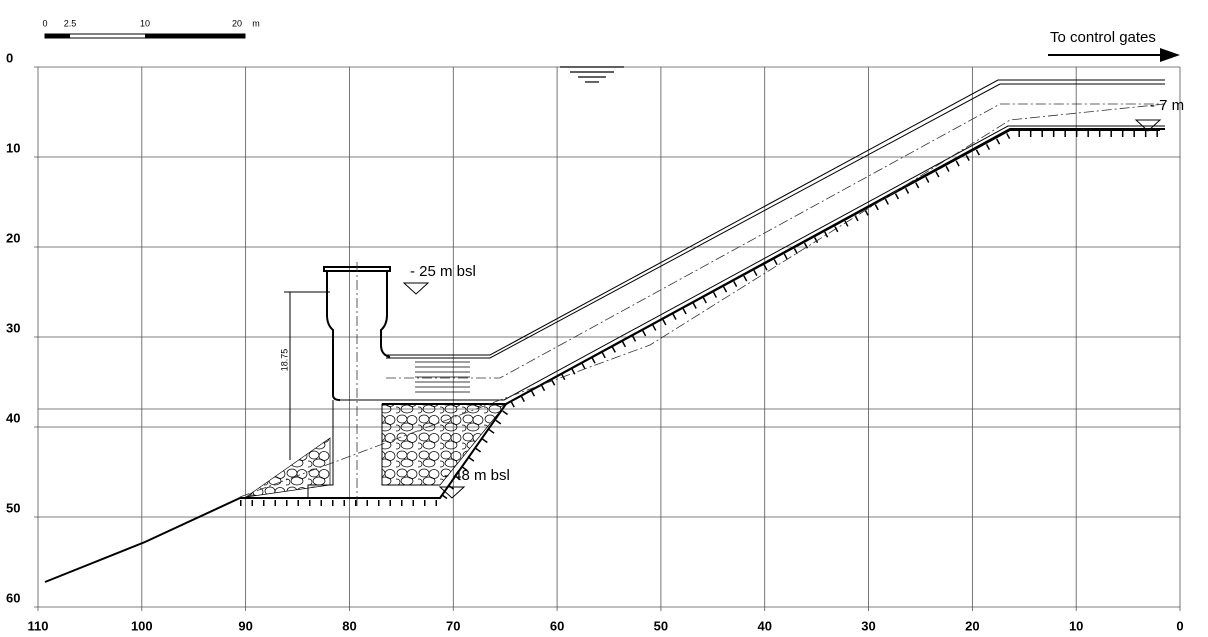 This screenshot has height=637, width=1208. What do you see at coordinates (1170, 55) in the screenshot?
I see `flow-arrow-head` at bounding box center [1170, 55].